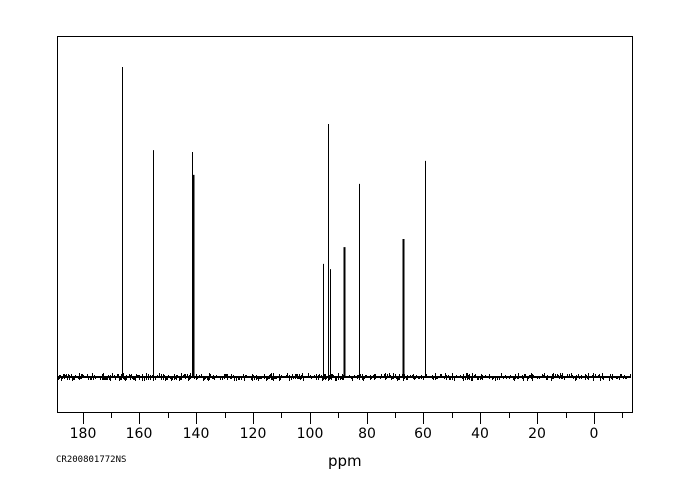 This screenshot has width=680, height=500. What do you see at coordinates (83, 434) in the screenshot?
I see `x-tick-label-180: 180` at bounding box center [83, 434].